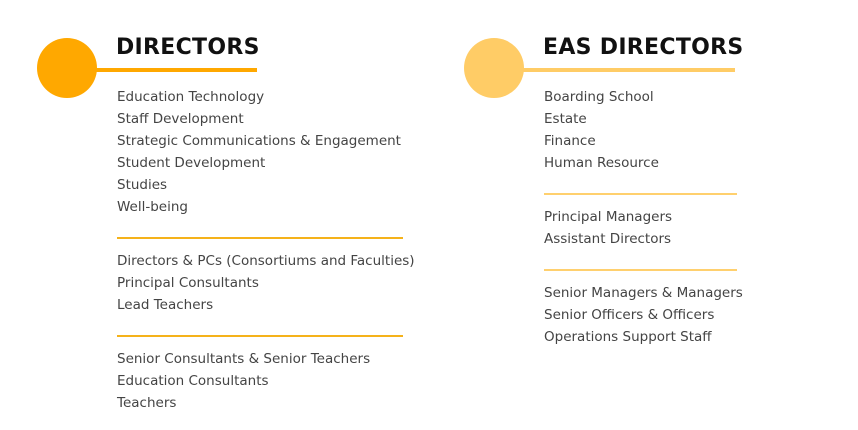  I want to click on list-item: Operations Support Staff, so click(628, 337).